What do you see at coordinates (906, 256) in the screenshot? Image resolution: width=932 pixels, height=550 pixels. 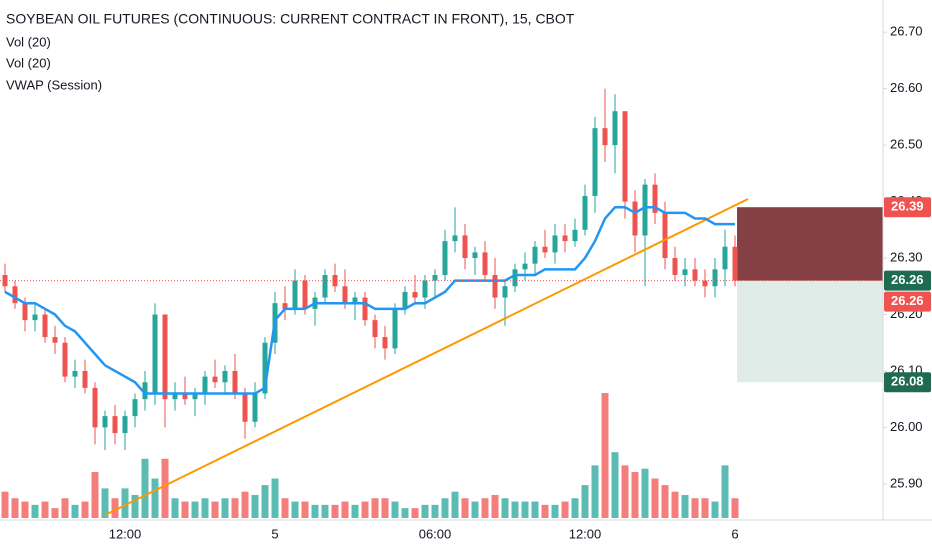 I see `y-tick-label: 26.30` at bounding box center [906, 256].